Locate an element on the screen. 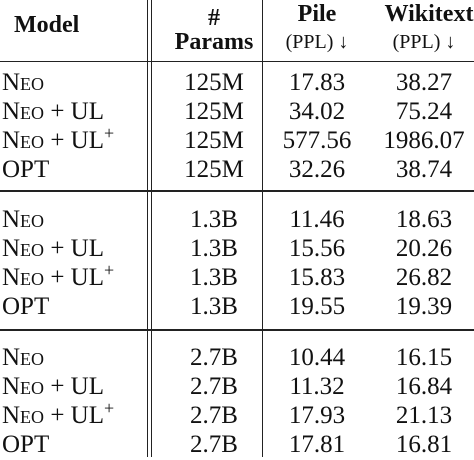 This screenshot has width=474, height=460. table-row: OPT 1.3B 19.55 19.39 is located at coordinates (237, 307).